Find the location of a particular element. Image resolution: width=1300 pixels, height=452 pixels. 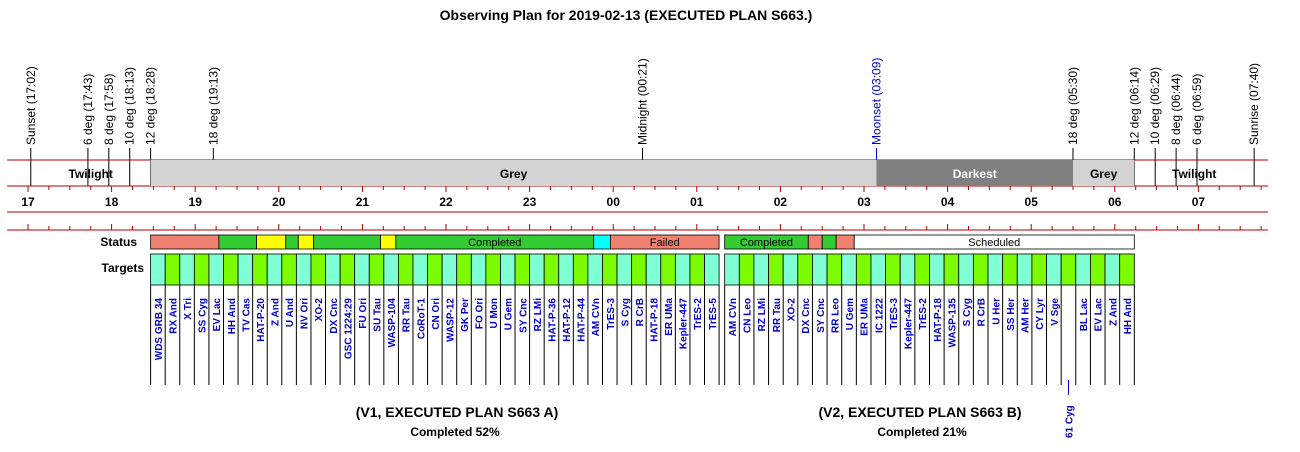

target-name: V Sge is located at coordinates (1055, 312).